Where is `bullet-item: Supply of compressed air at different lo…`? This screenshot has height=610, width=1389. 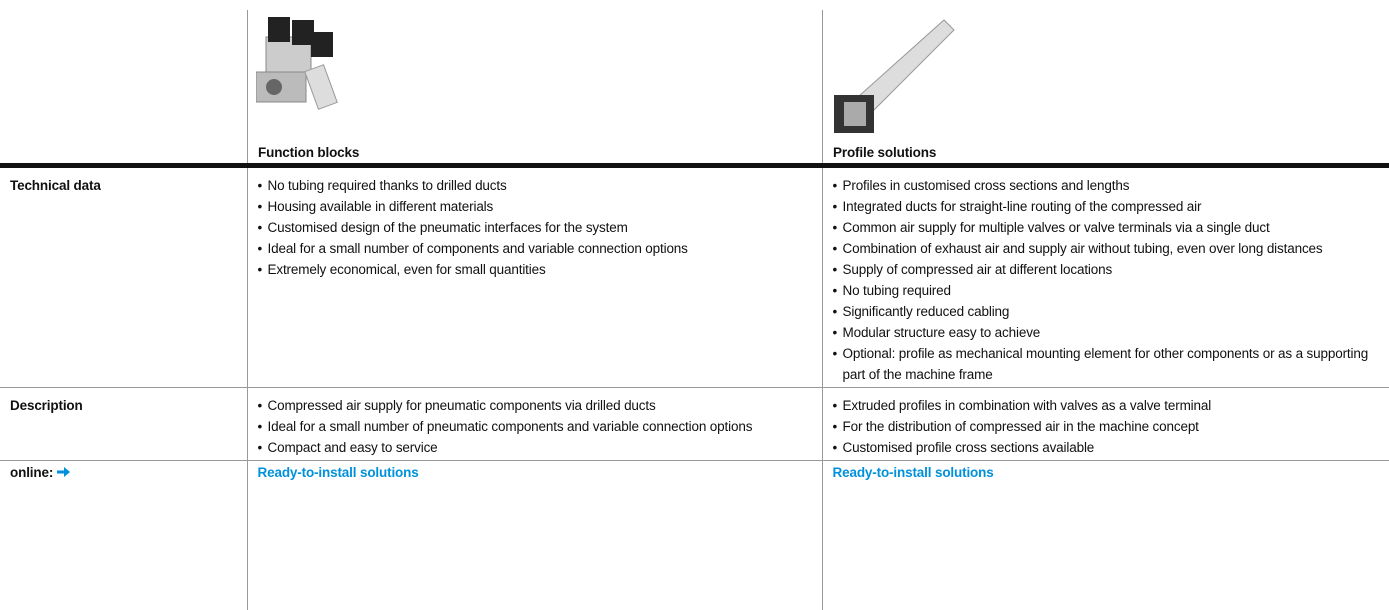
bullet-item: Supply of compressed air at different lo… is located at coordinates (1106, 269).